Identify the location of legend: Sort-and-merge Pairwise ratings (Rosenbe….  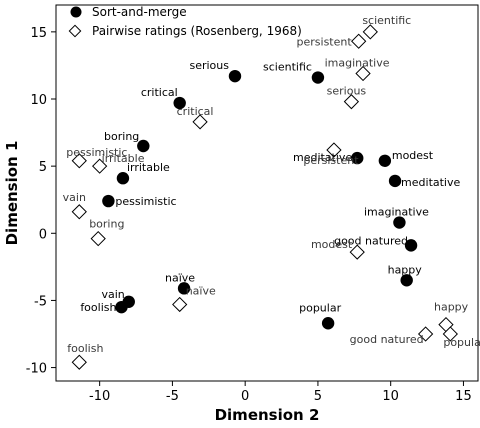
(185, 21).